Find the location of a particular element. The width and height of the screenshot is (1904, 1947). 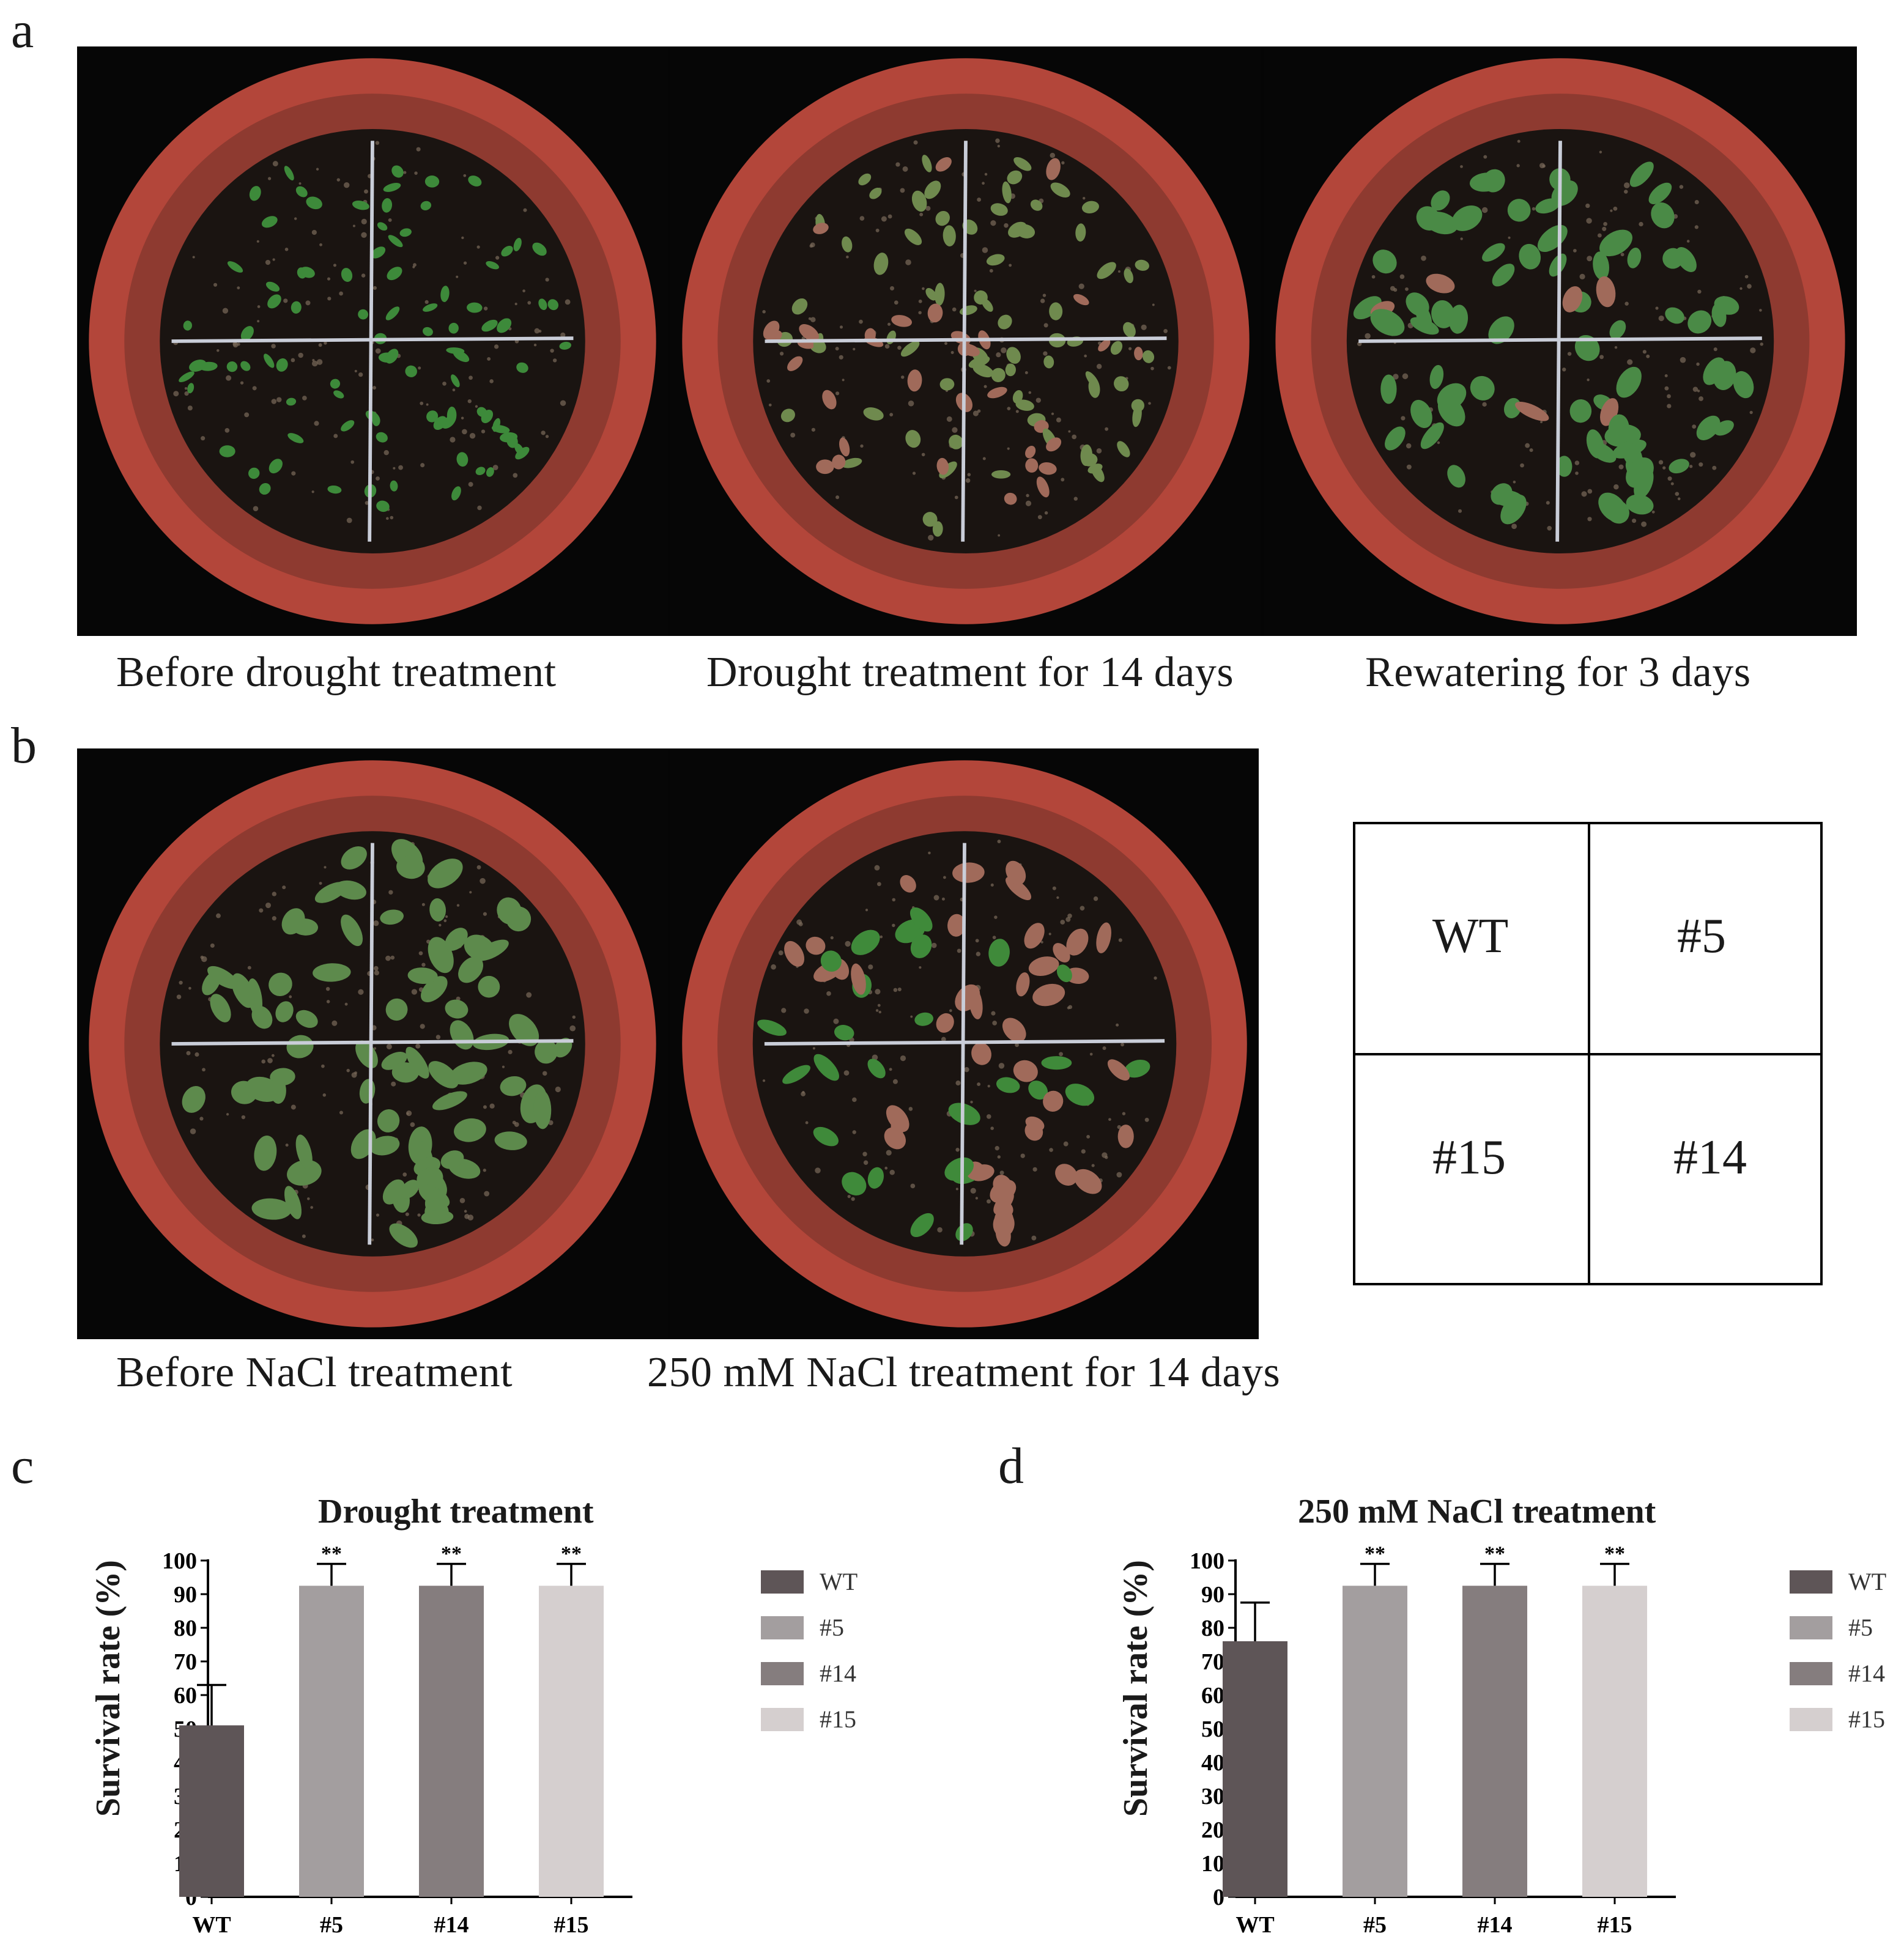

caption-before-nacl: Before NaCl treatment is located at coordinates (315, 1372).